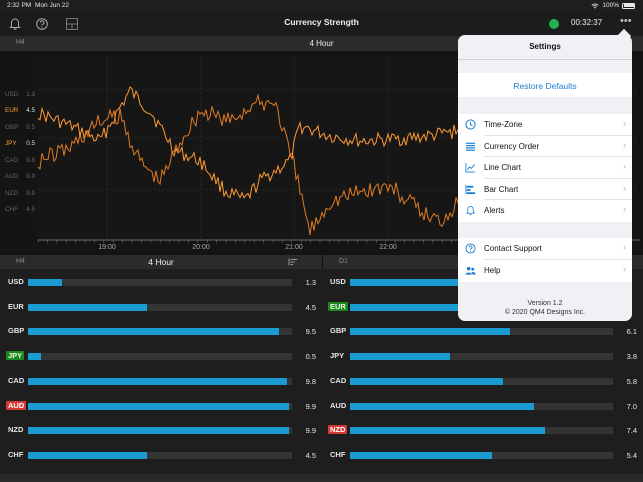 This screenshot has width=643, height=482. I want to click on settings-item-contact-support: Contact Support ›, so click(545, 249).